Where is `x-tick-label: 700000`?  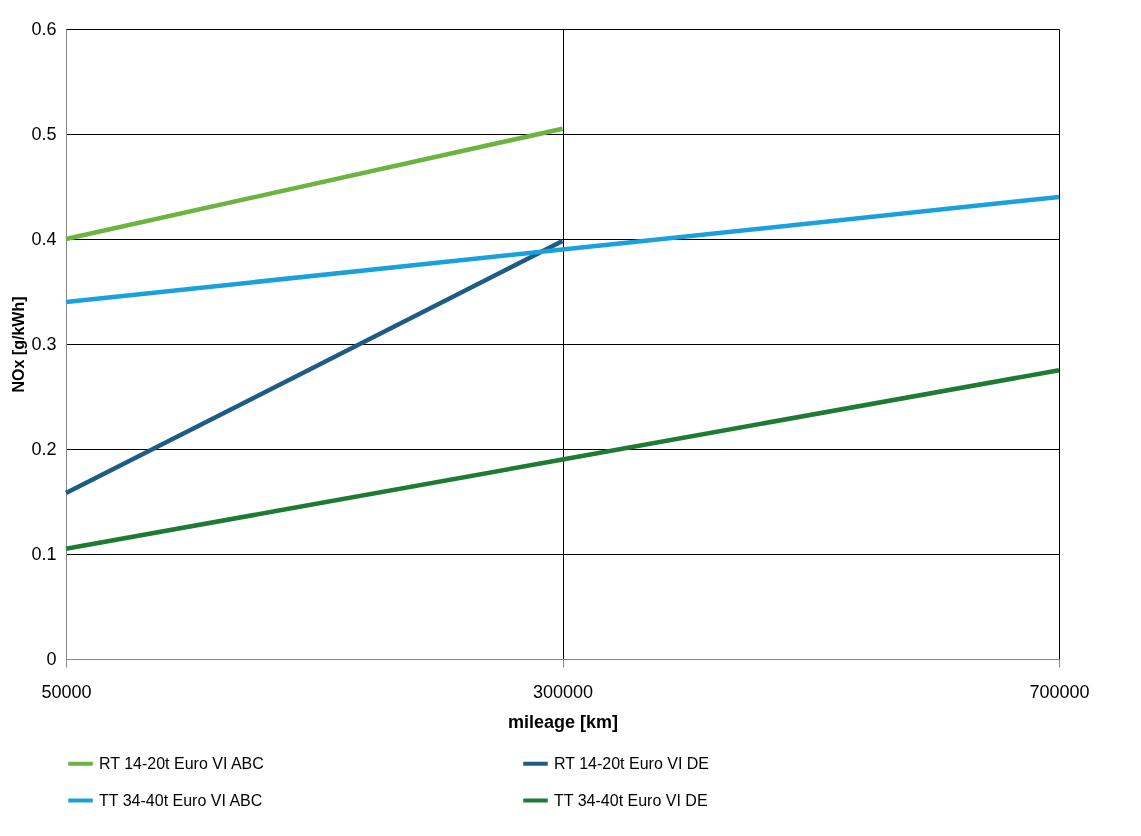
x-tick-label: 700000 is located at coordinates (1059, 691).